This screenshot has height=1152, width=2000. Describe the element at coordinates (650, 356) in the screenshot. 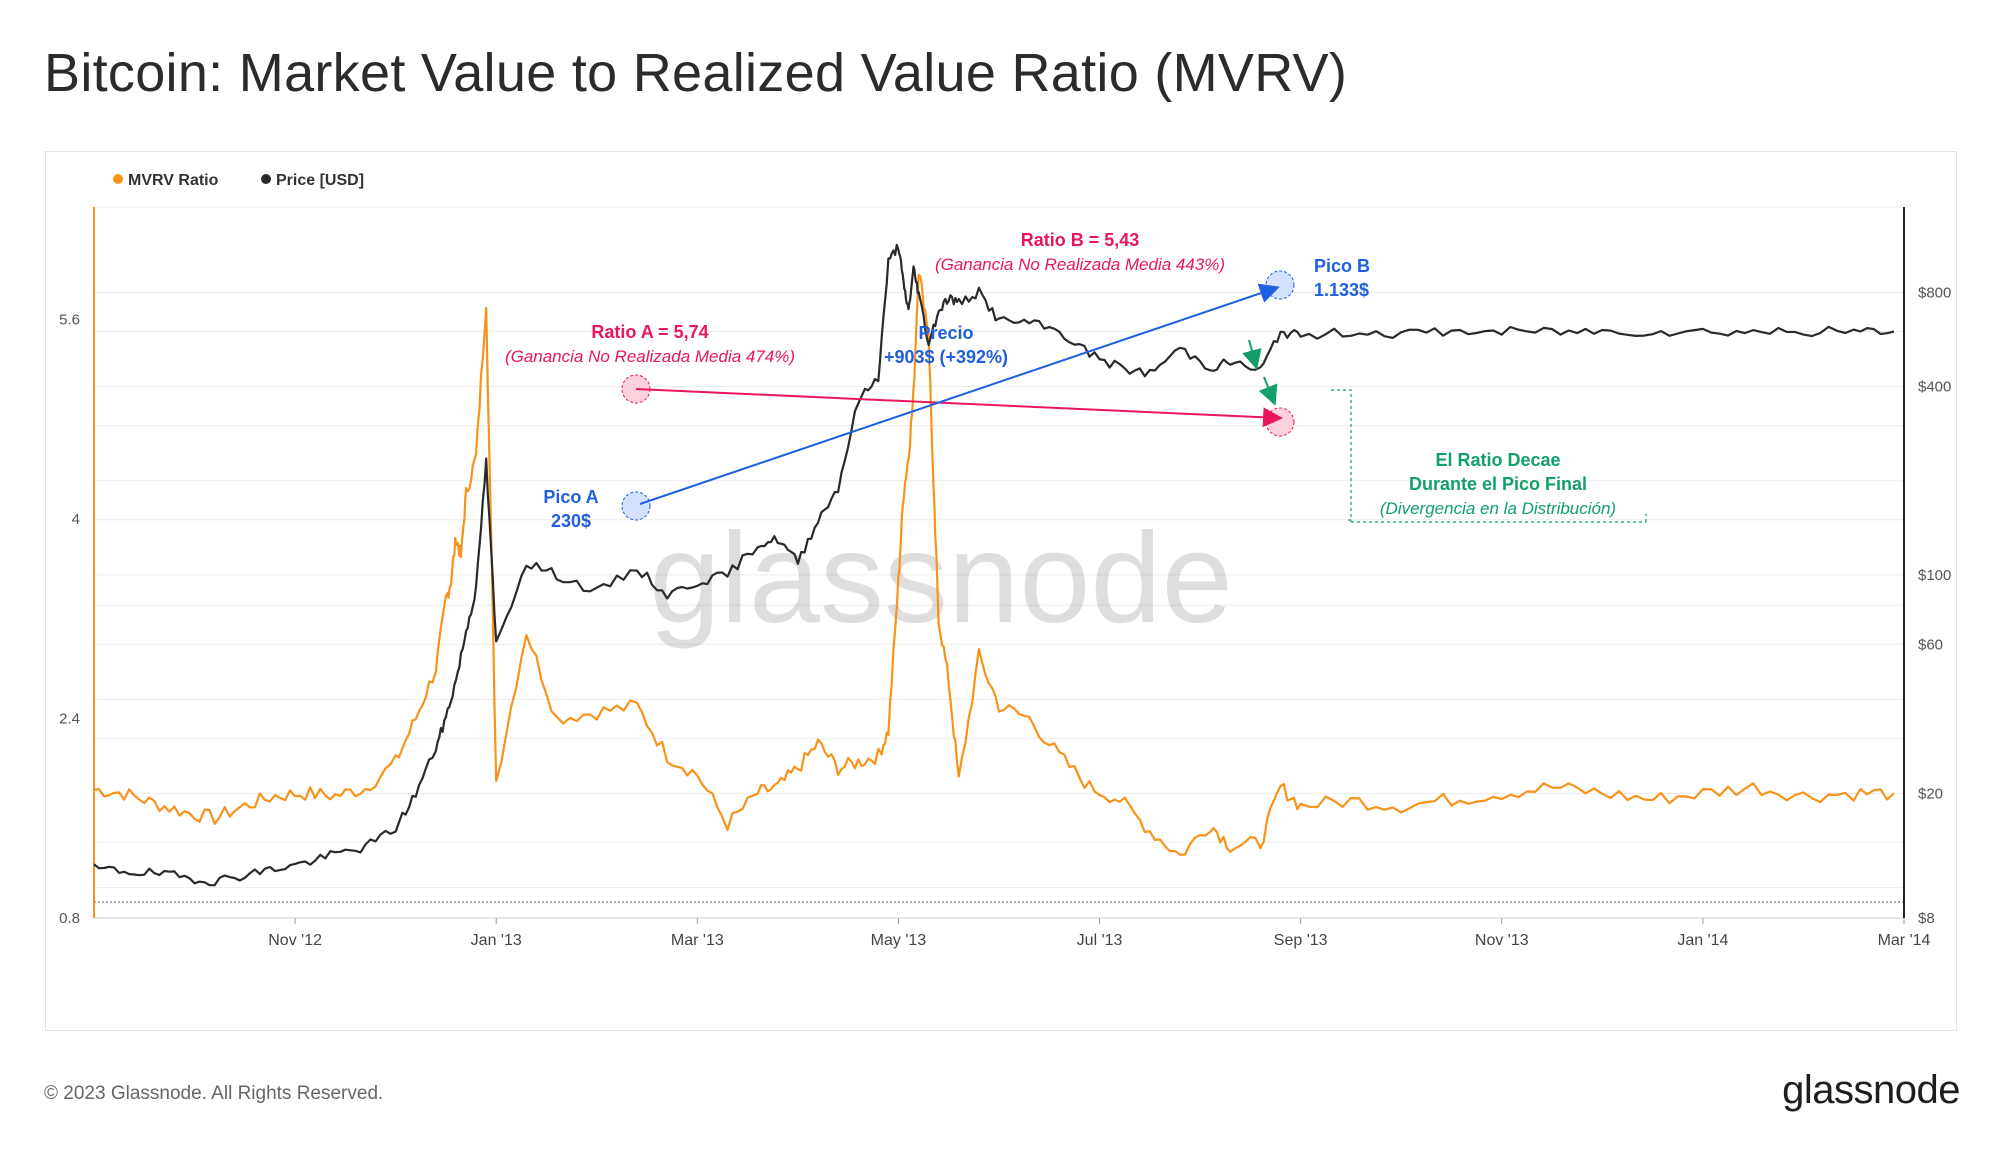

I see `ratio-a-subtitle: (Ganancia No Realizada Media 474%)` at that location.